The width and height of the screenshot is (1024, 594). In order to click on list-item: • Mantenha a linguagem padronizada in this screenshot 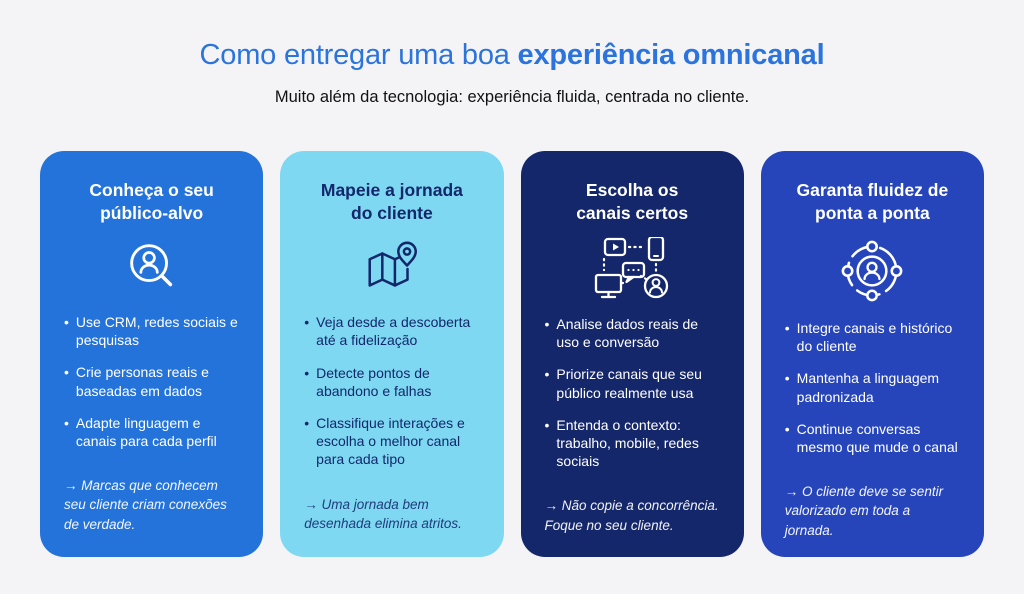, I will do `click(862, 387)`.